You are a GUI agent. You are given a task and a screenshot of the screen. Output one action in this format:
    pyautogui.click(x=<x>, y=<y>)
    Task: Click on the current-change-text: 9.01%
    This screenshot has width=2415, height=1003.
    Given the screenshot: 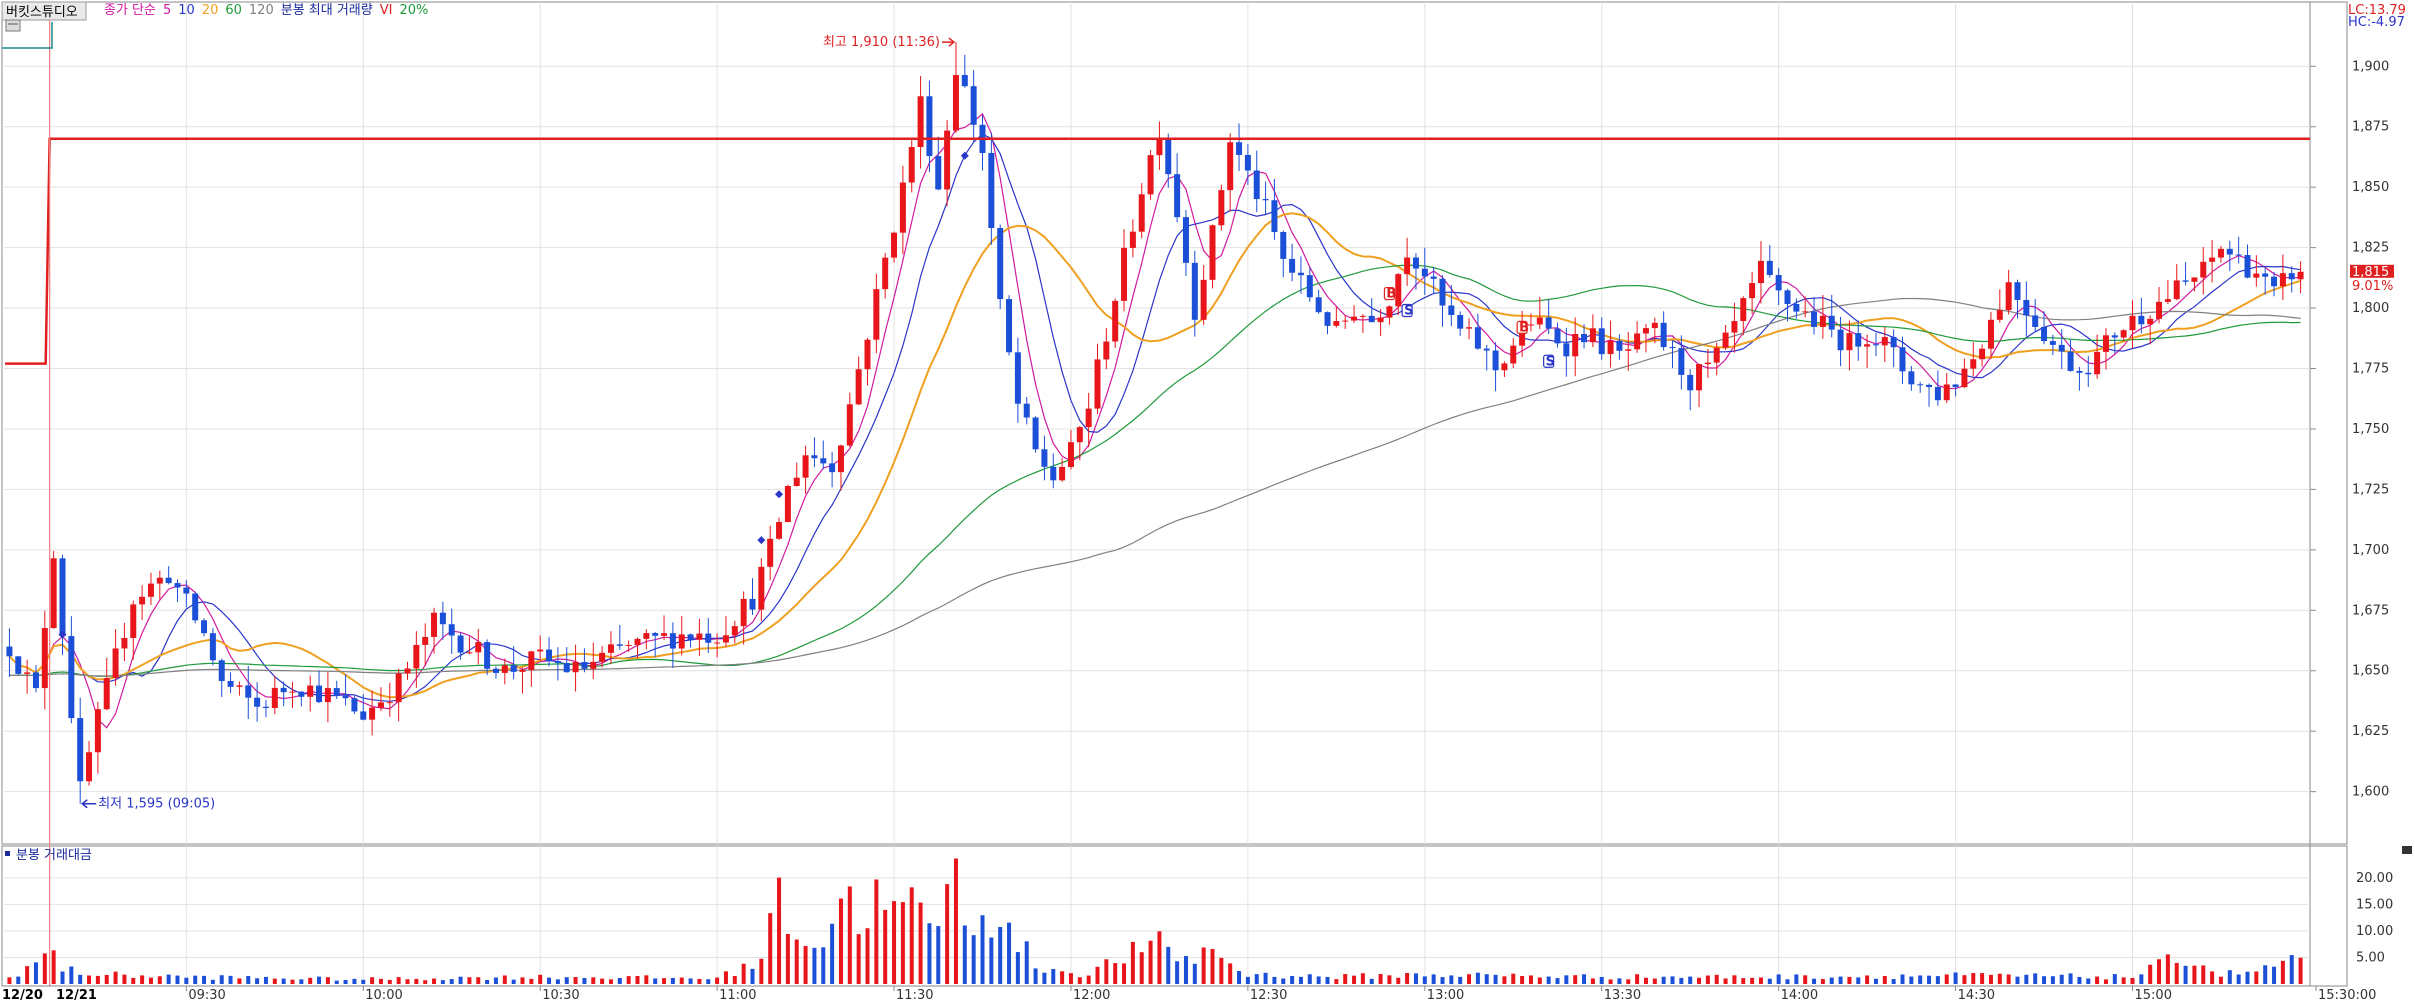 What is the action you would take?
    pyautogui.click(x=2372, y=286)
    